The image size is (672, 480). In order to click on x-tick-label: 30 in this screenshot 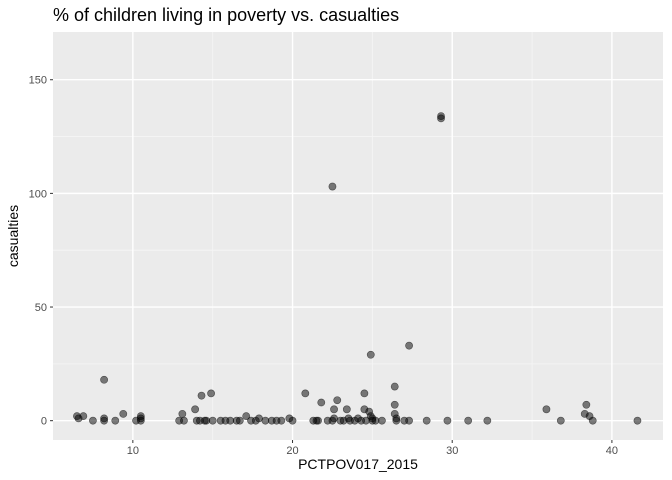, I will do `click(452, 451)`.